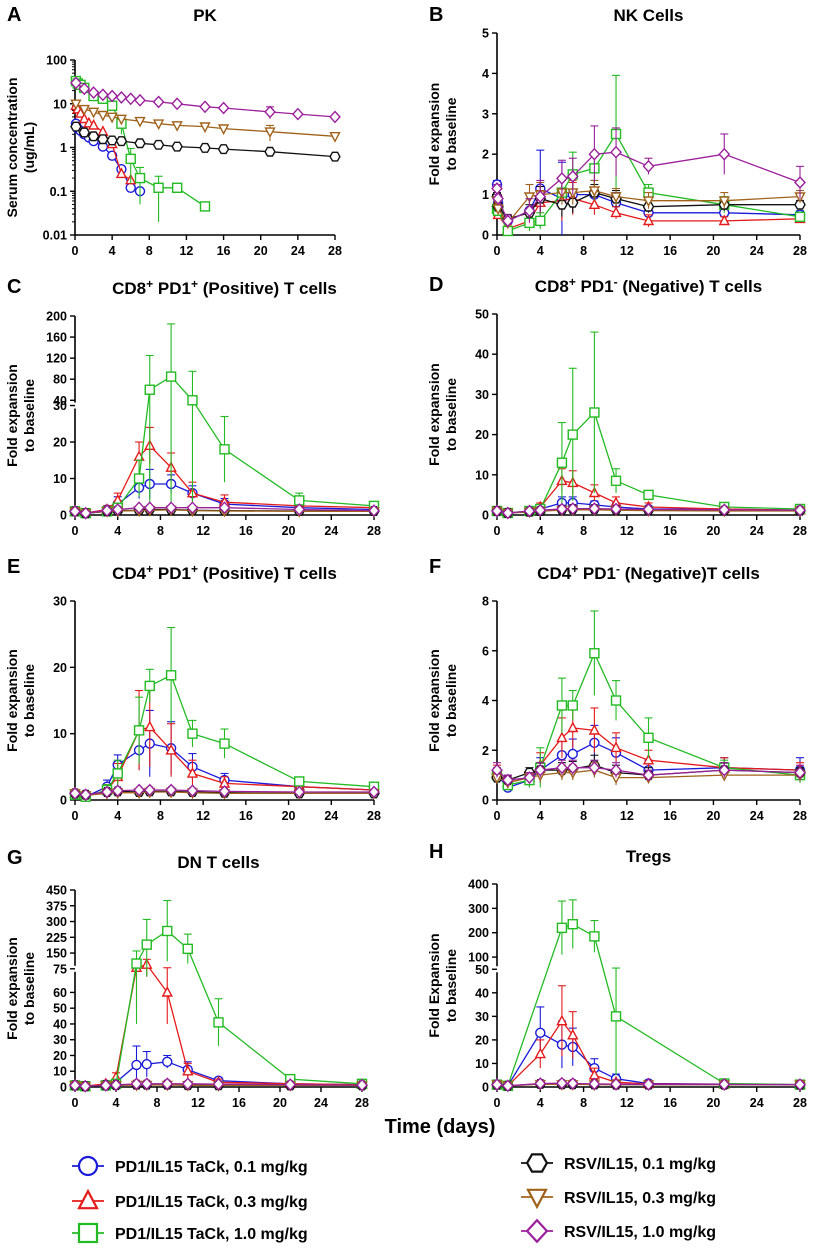 This screenshot has height=1248, width=816. What do you see at coordinates (640, 1164) in the screenshot?
I see `legend-label: RSV/IL15, 0.1 mg/kg` at bounding box center [640, 1164].